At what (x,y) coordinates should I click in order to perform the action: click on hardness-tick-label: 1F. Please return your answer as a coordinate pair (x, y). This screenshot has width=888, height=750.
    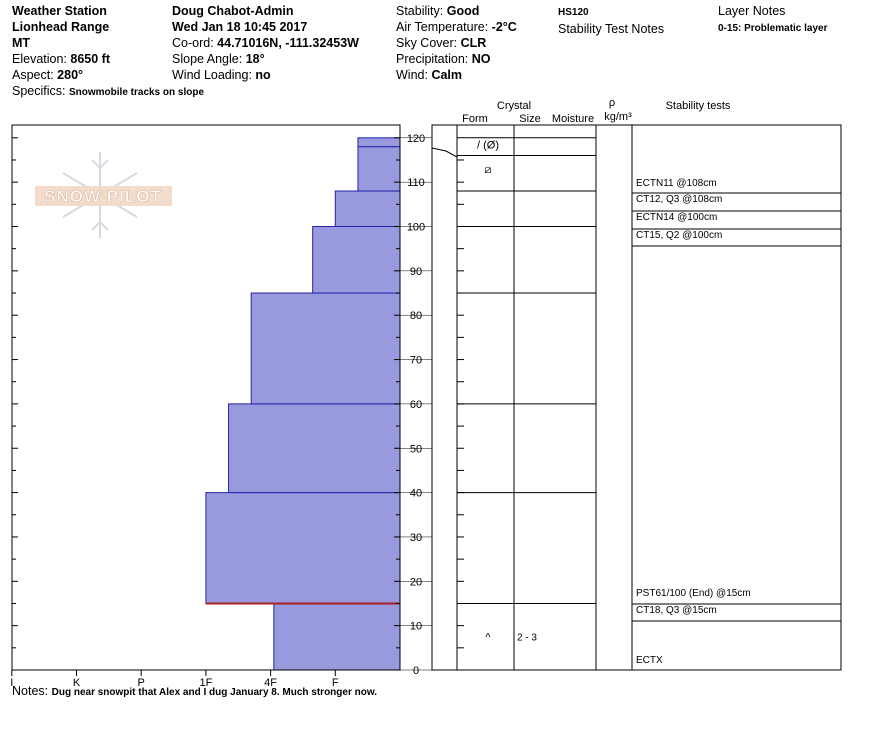
    Looking at the image, I should click on (205, 683).